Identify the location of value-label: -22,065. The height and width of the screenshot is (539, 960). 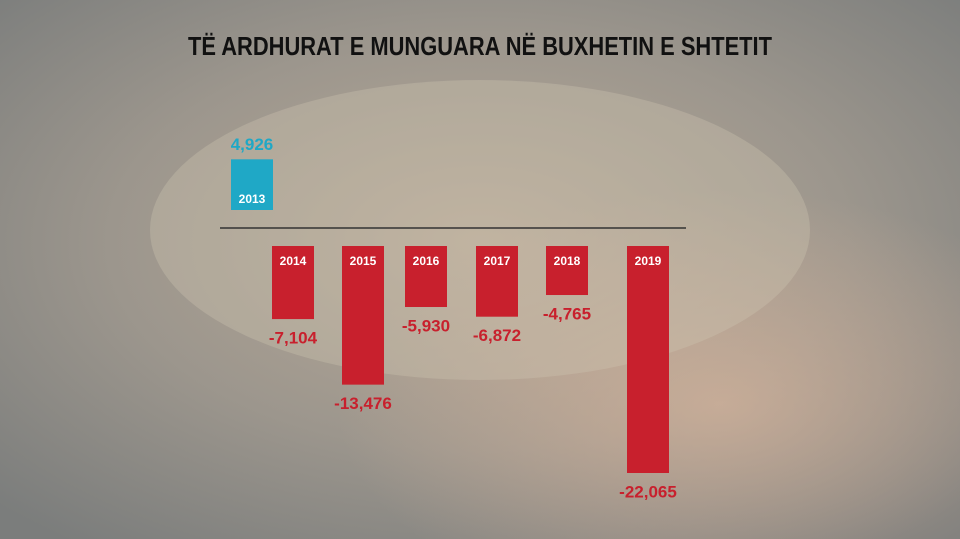
(648, 491).